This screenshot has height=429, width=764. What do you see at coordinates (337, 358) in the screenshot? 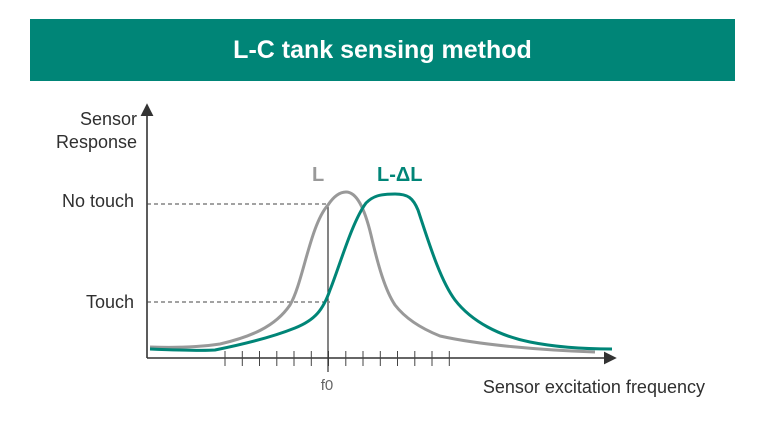
I see `x-axis-ticks` at bounding box center [337, 358].